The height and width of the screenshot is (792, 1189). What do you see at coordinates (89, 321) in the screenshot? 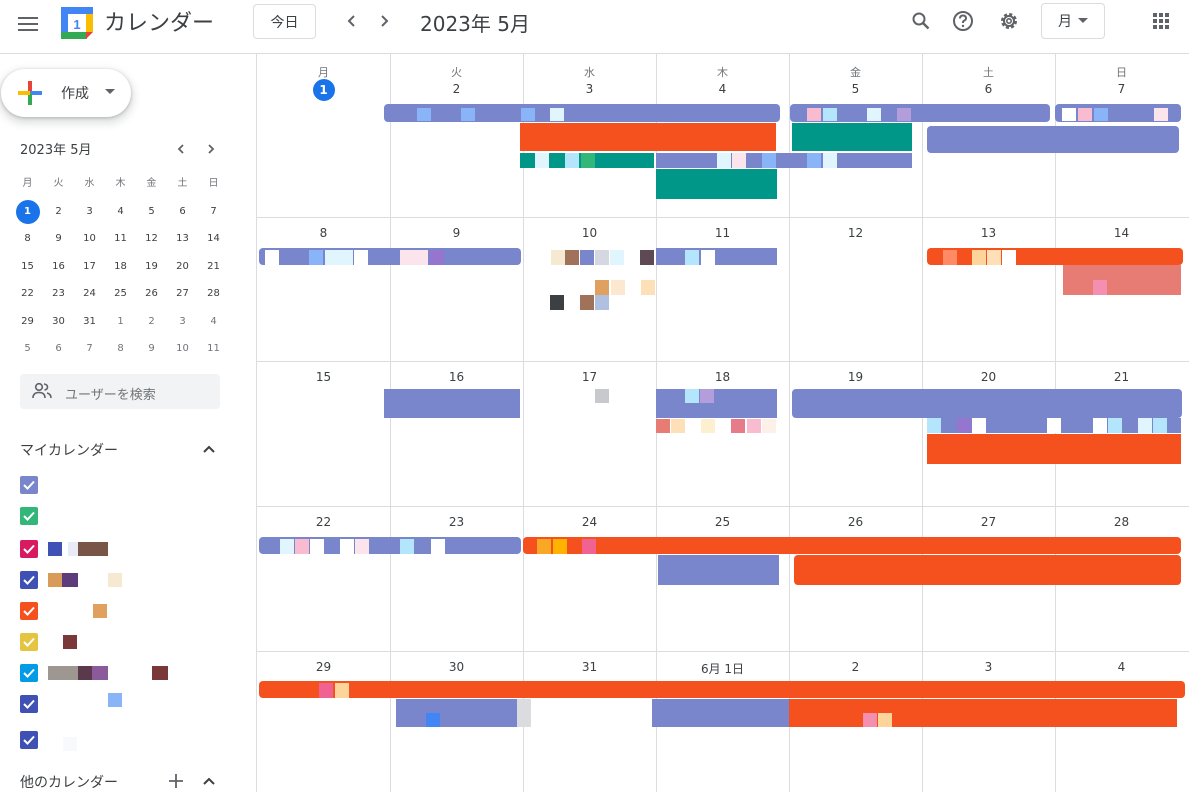
I see `mini-day: 31` at bounding box center [89, 321].